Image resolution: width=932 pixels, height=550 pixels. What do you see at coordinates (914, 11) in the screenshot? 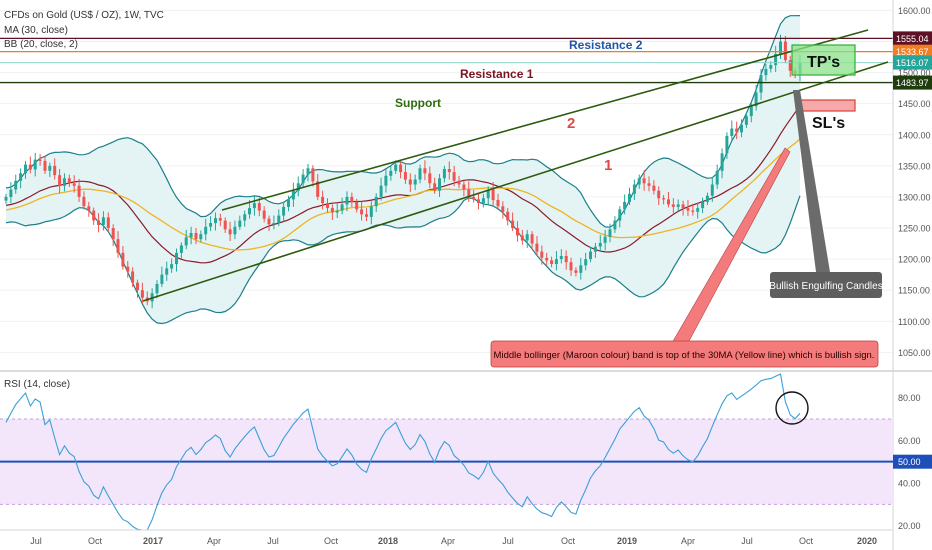
I see `price-tick-label: 1600.00` at bounding box center [914, 11].